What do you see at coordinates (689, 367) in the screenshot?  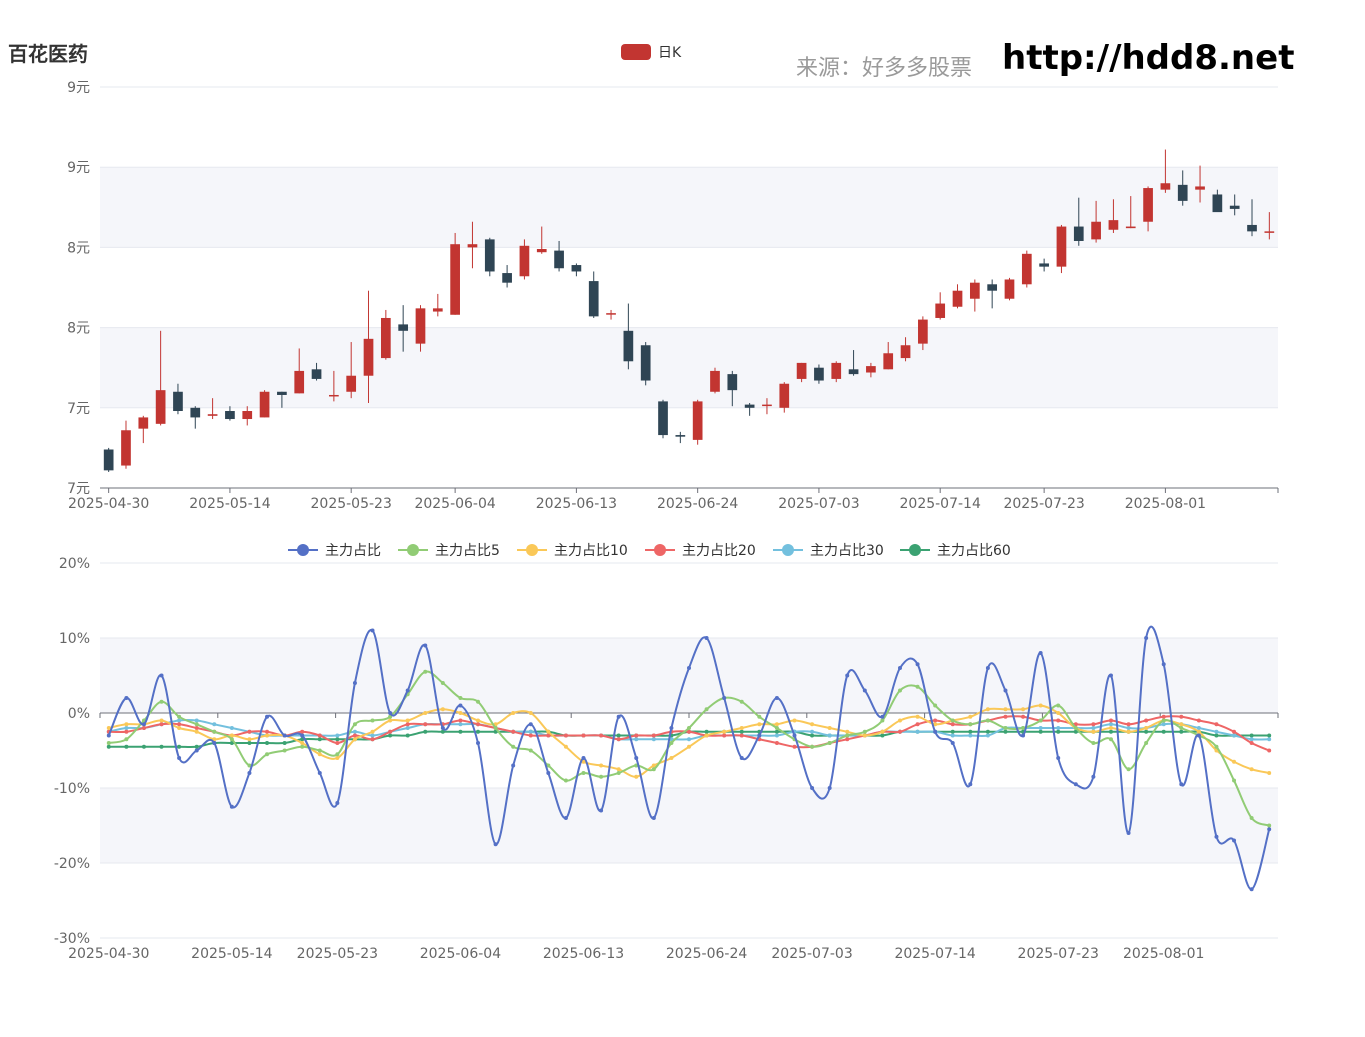 I see `kline-band` at bounding box center [689, 367].